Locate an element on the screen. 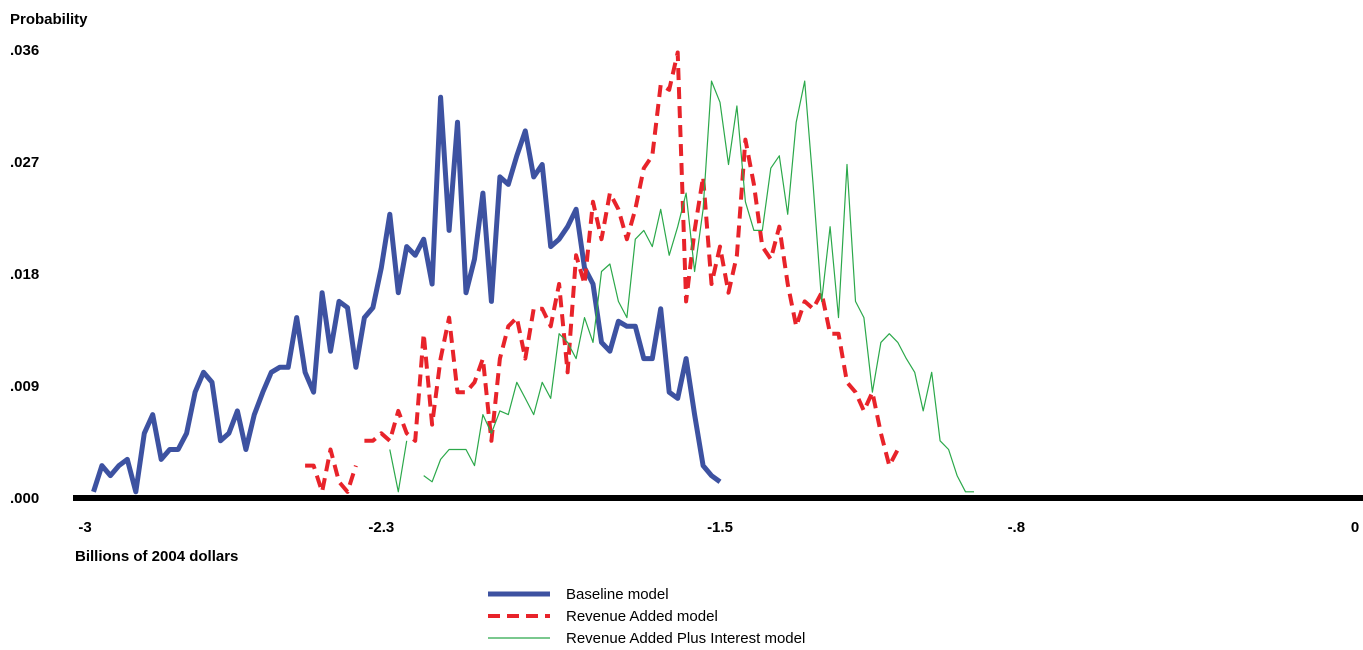  y-axis-label: Probability is located at coordinates (49, 19).